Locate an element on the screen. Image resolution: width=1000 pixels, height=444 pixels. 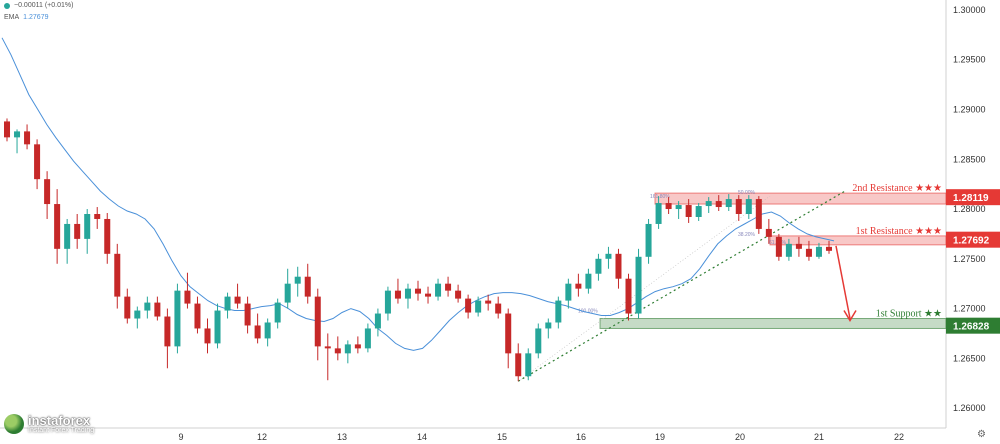
x-tick-label: 22 is located at coordinates (899, 437).